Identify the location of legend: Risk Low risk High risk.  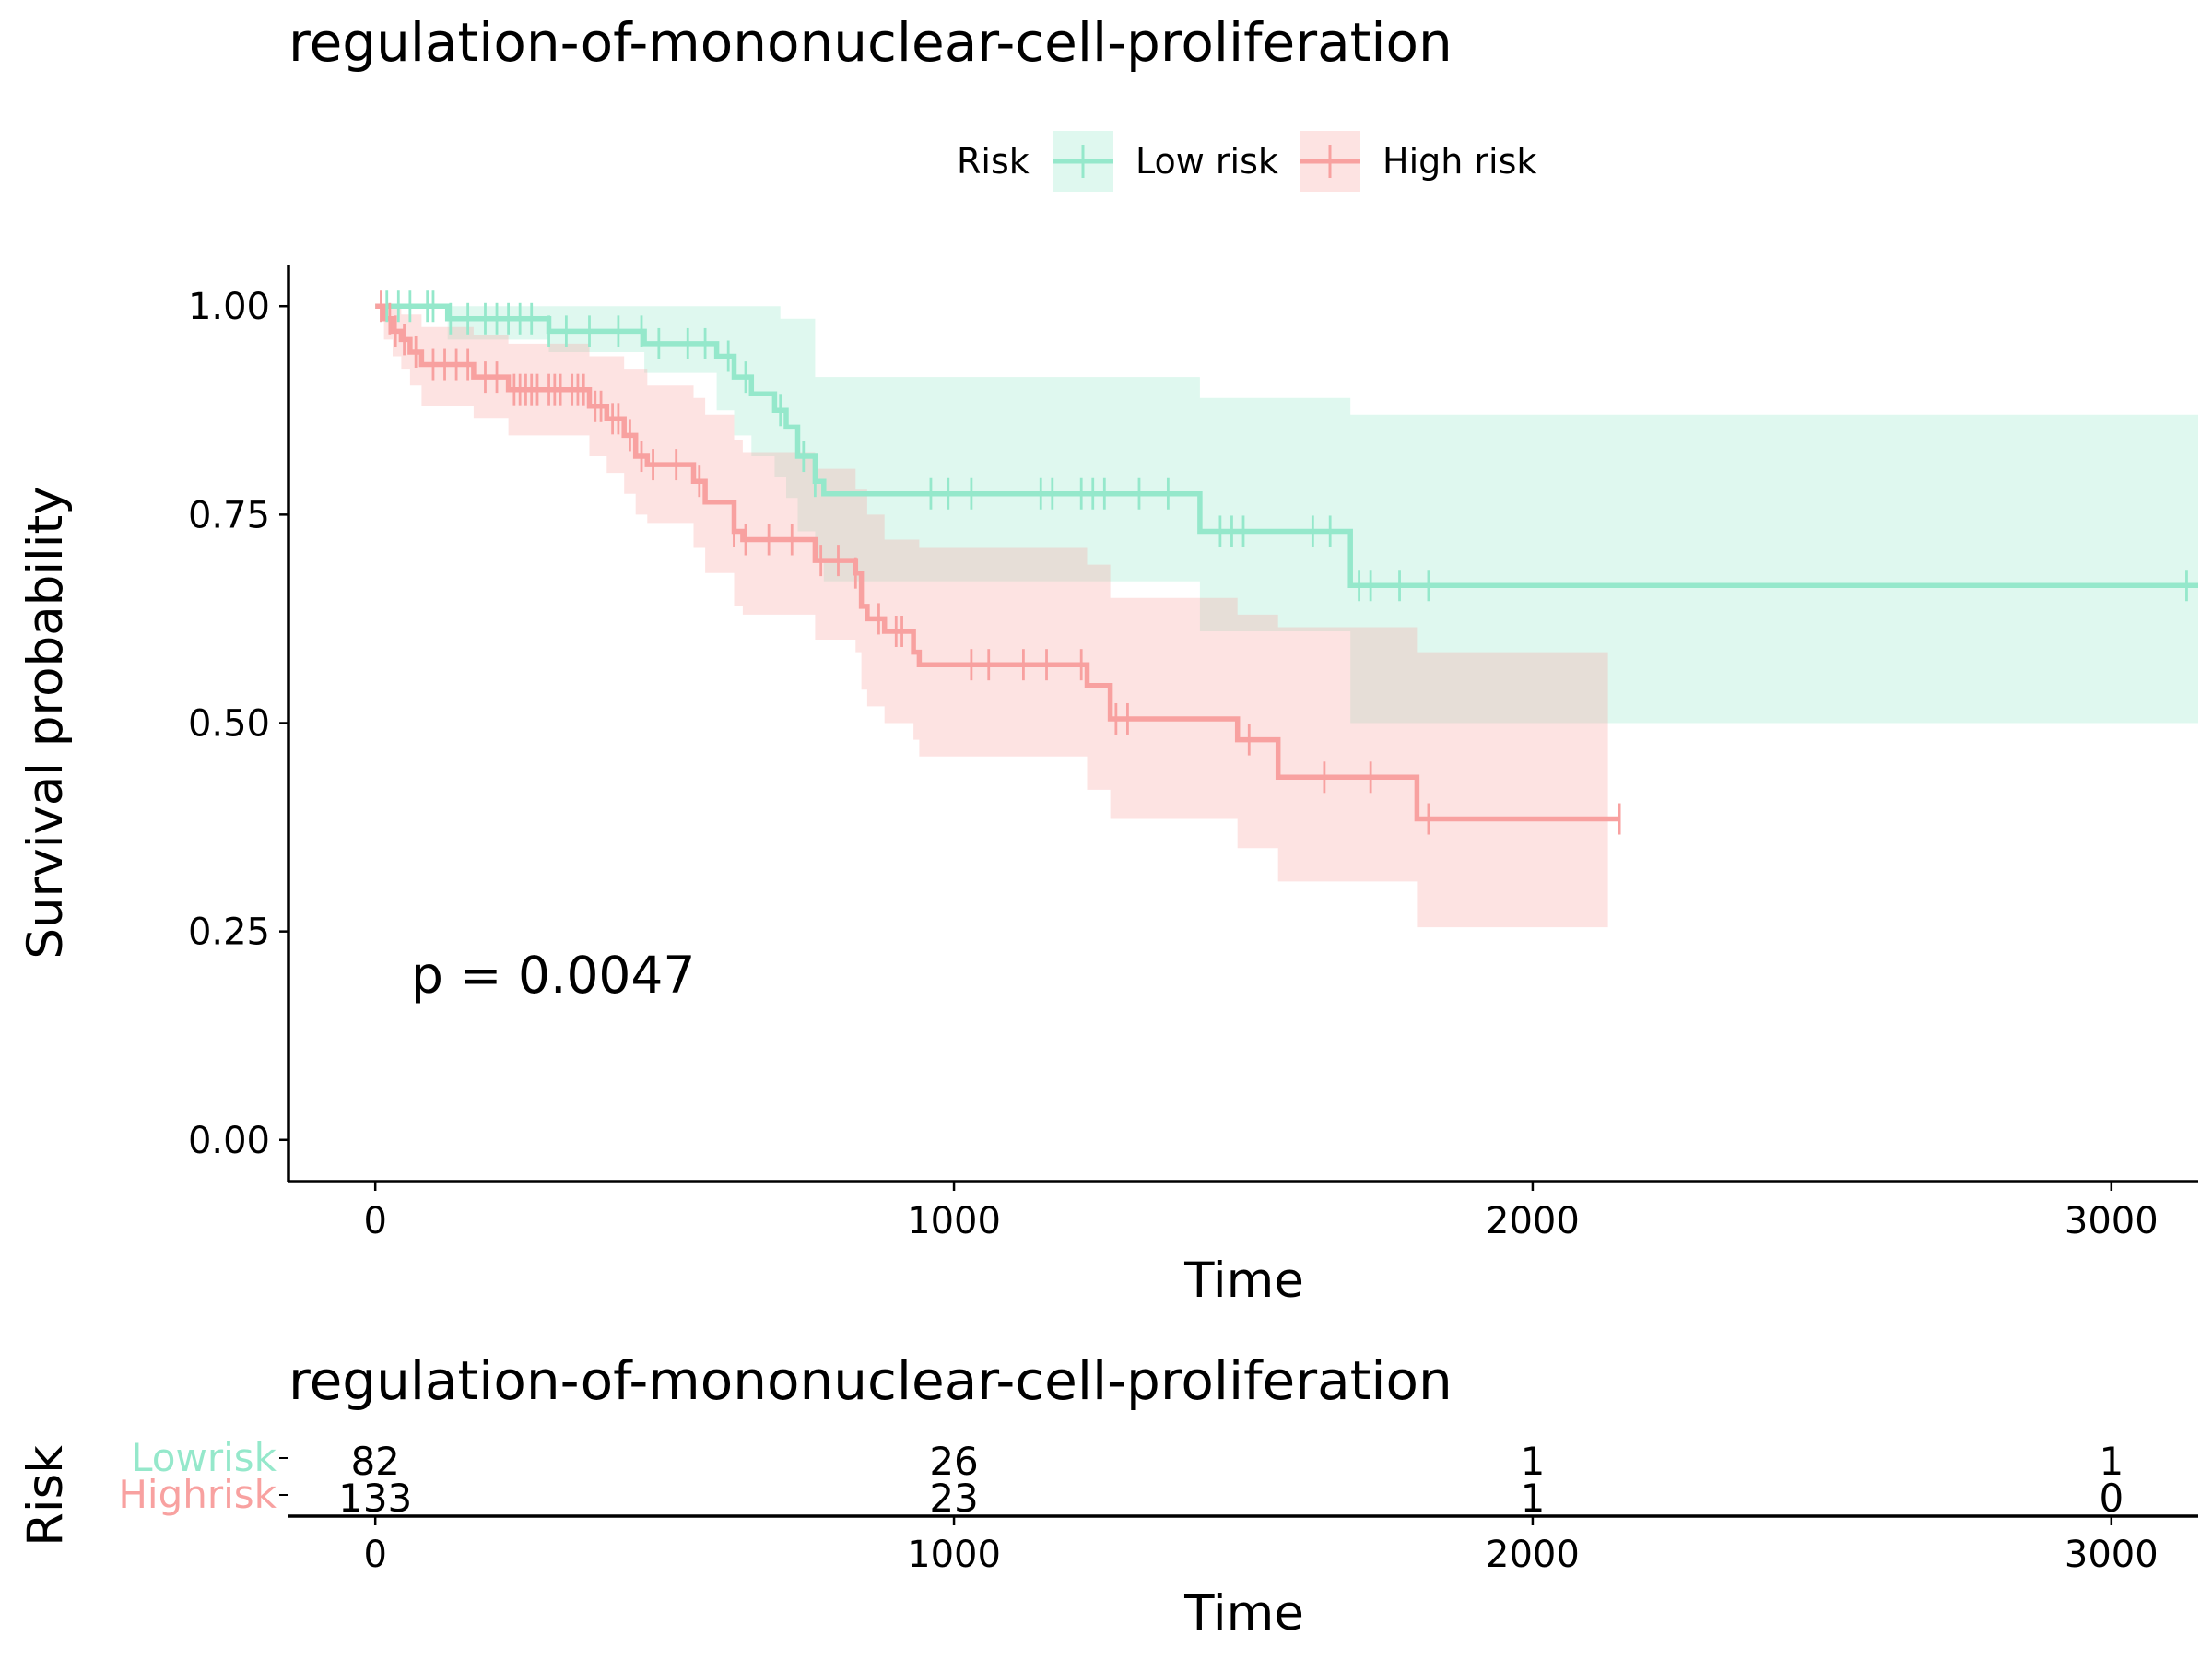
(1246, 161).